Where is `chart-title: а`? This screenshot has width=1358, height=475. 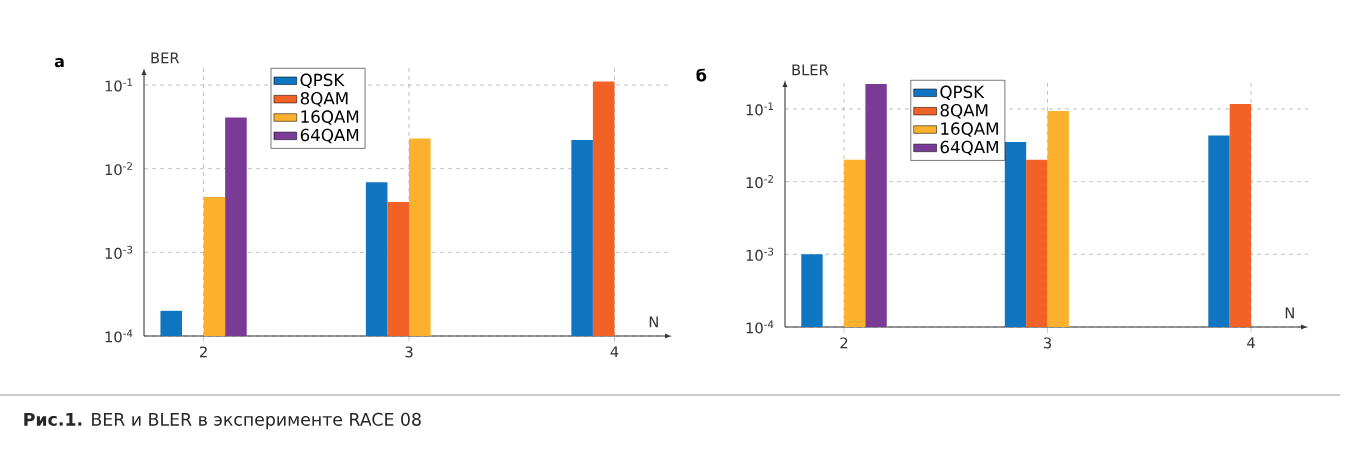
chart-title: а is located at coordinates (59, 63).